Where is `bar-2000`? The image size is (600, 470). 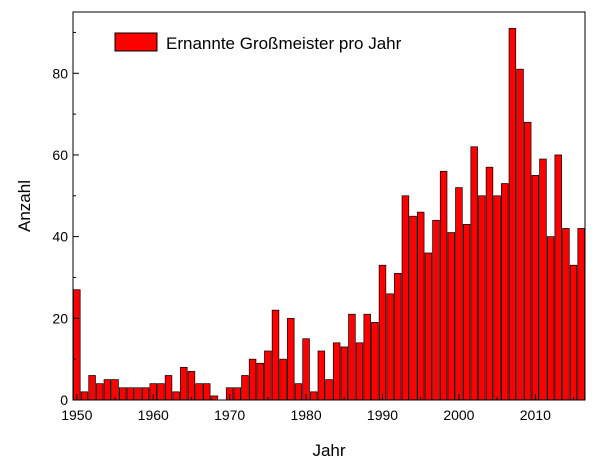
bar-2000 is located at coordinates (459, 294).